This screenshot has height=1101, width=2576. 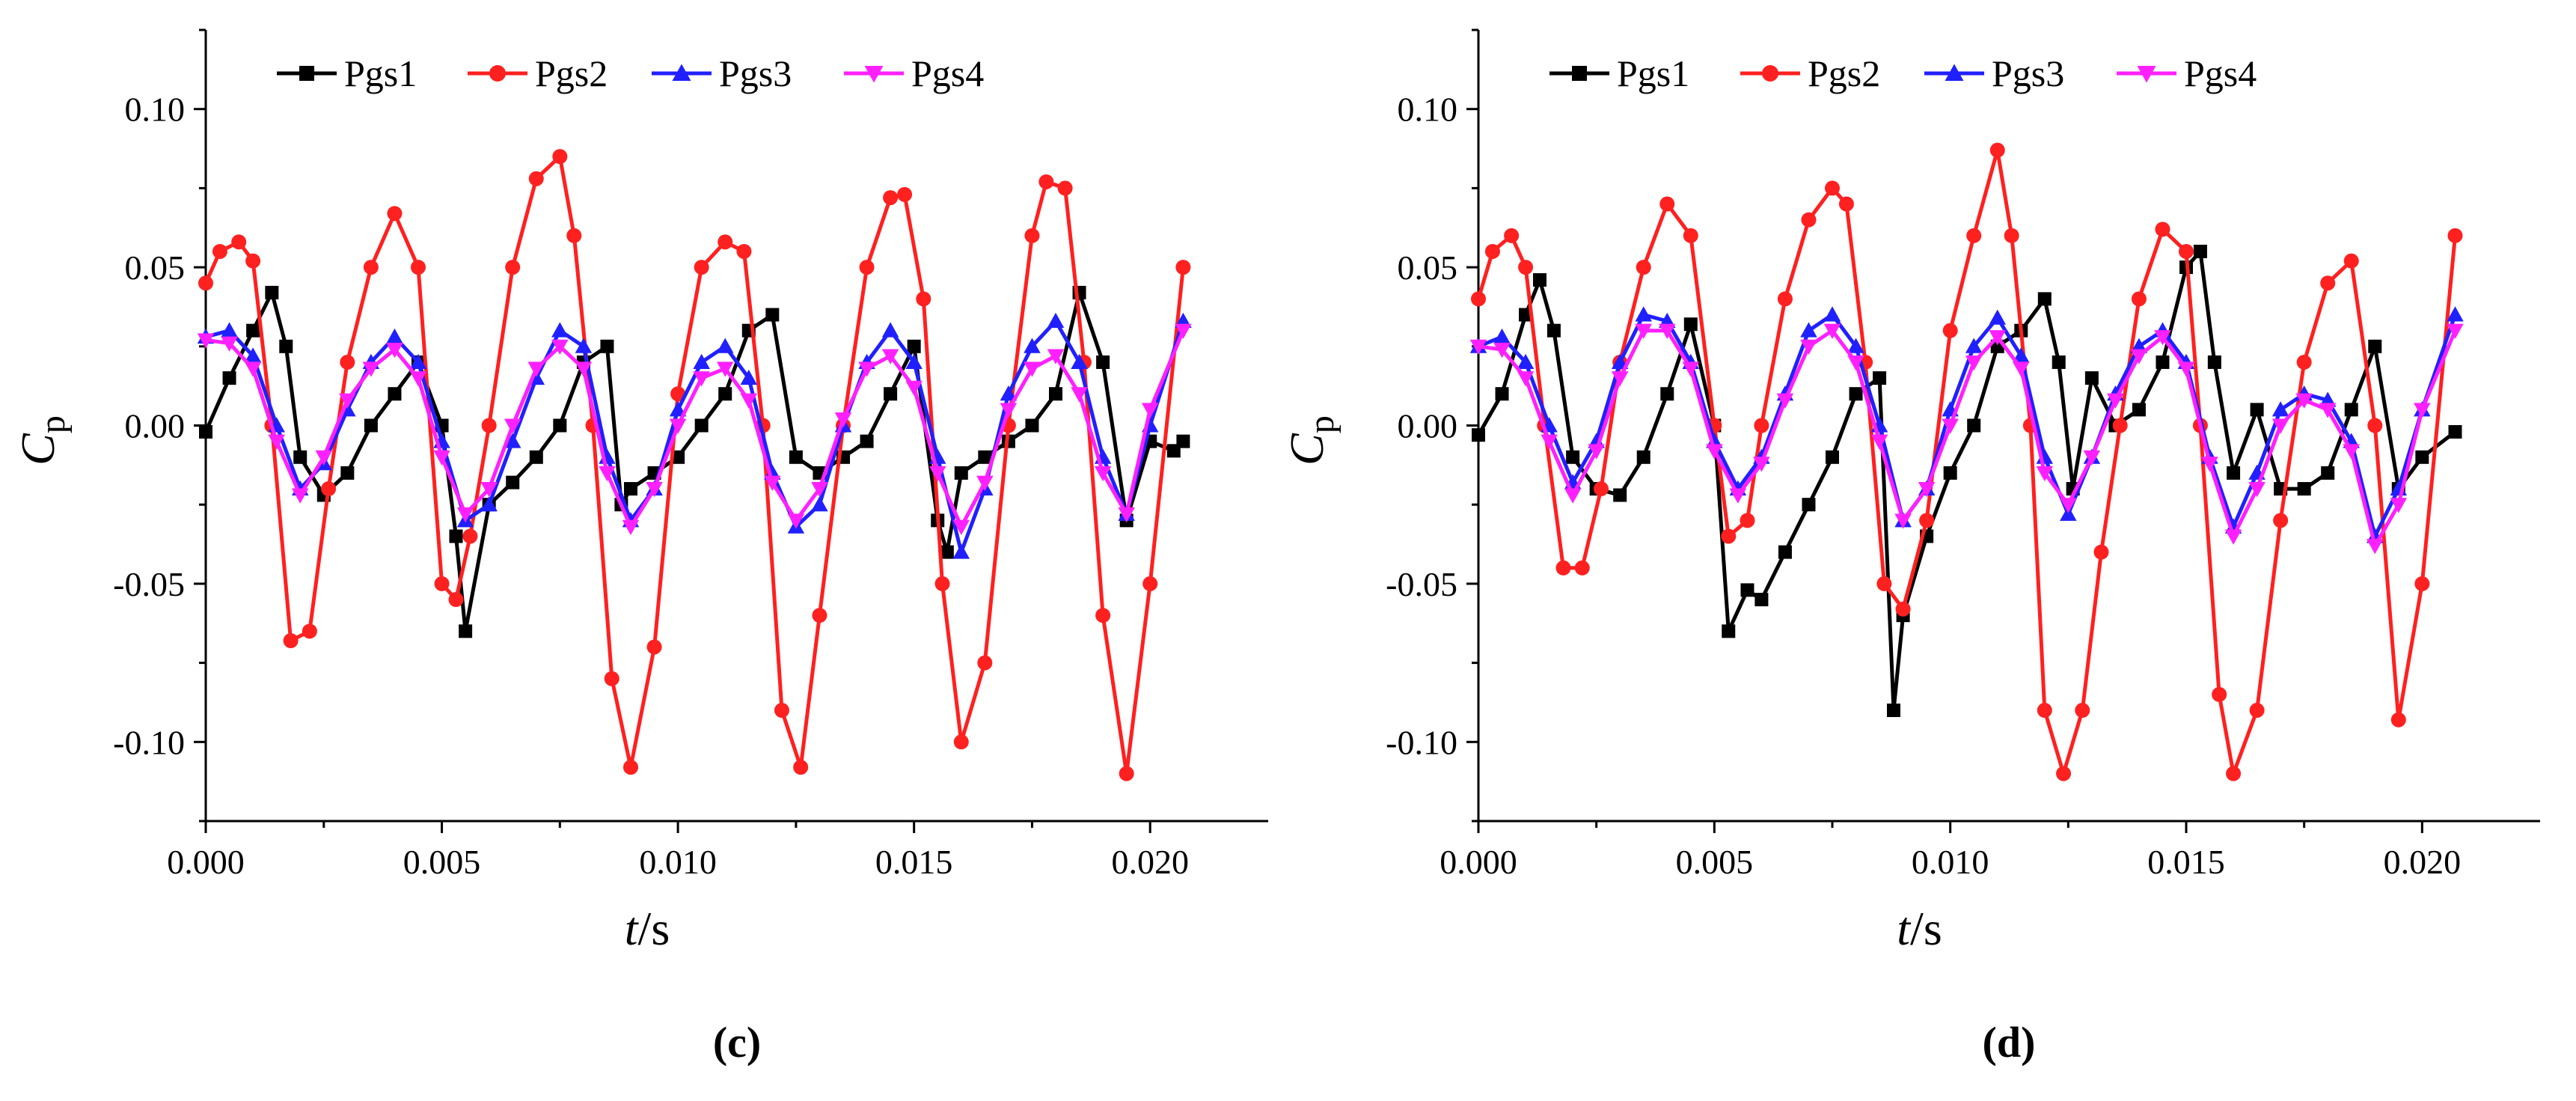 What do you see at coordinates (694, 429) in the screenshot?
I see `series-pgs4` at bounding box center [694, 429].